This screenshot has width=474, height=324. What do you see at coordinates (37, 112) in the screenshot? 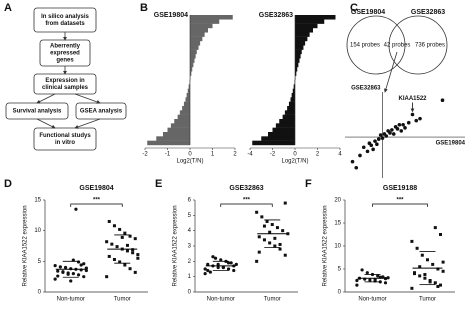
I see `flow-label: Survival analysis` at bounding box center [37, 112].